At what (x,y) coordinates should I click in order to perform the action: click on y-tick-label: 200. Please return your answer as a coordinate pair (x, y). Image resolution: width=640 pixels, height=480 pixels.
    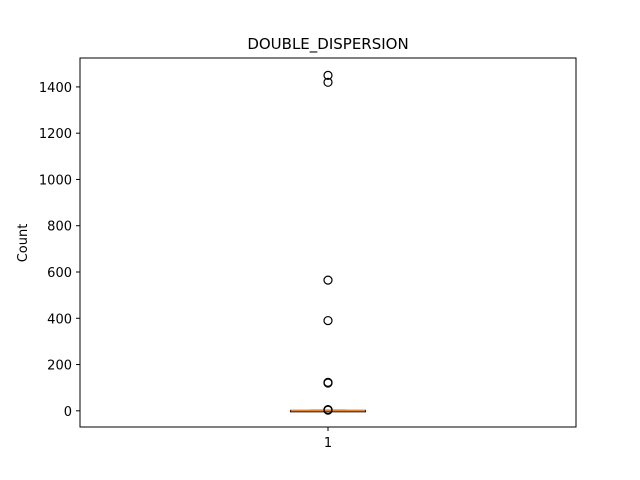
    Looking at the image, I should click on (59, 366).